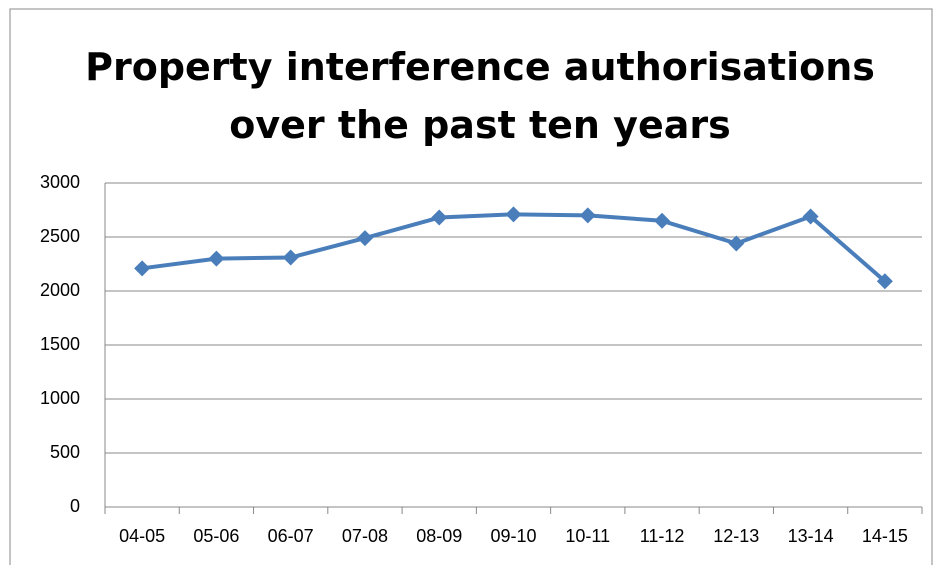 The height and width of the screenshot is (565, 936). I want to click on x-tick-label: 04-05, so click(142, 536).